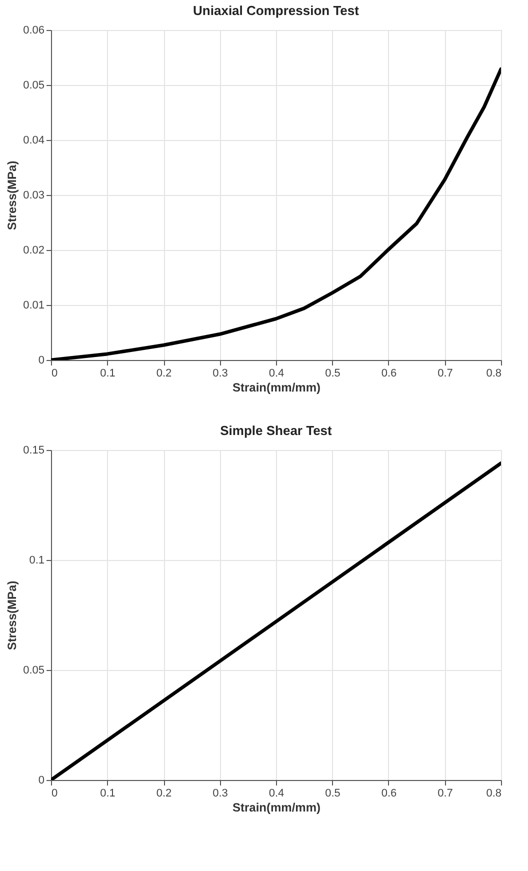 The width and height of the screenshot is (528, 871). What do you see at coordinates (33, 306) in the screenshot?
I see `y-tick-label: 0.01` at bounding box center [33, 306].